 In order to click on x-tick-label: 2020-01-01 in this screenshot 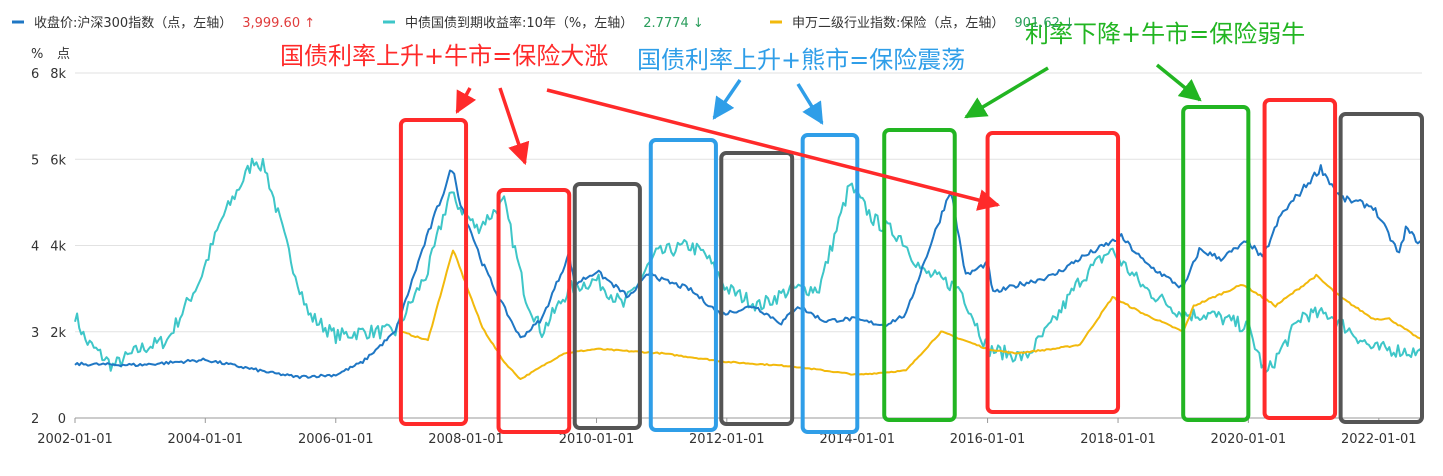, I will do `click(1249, 439)`.